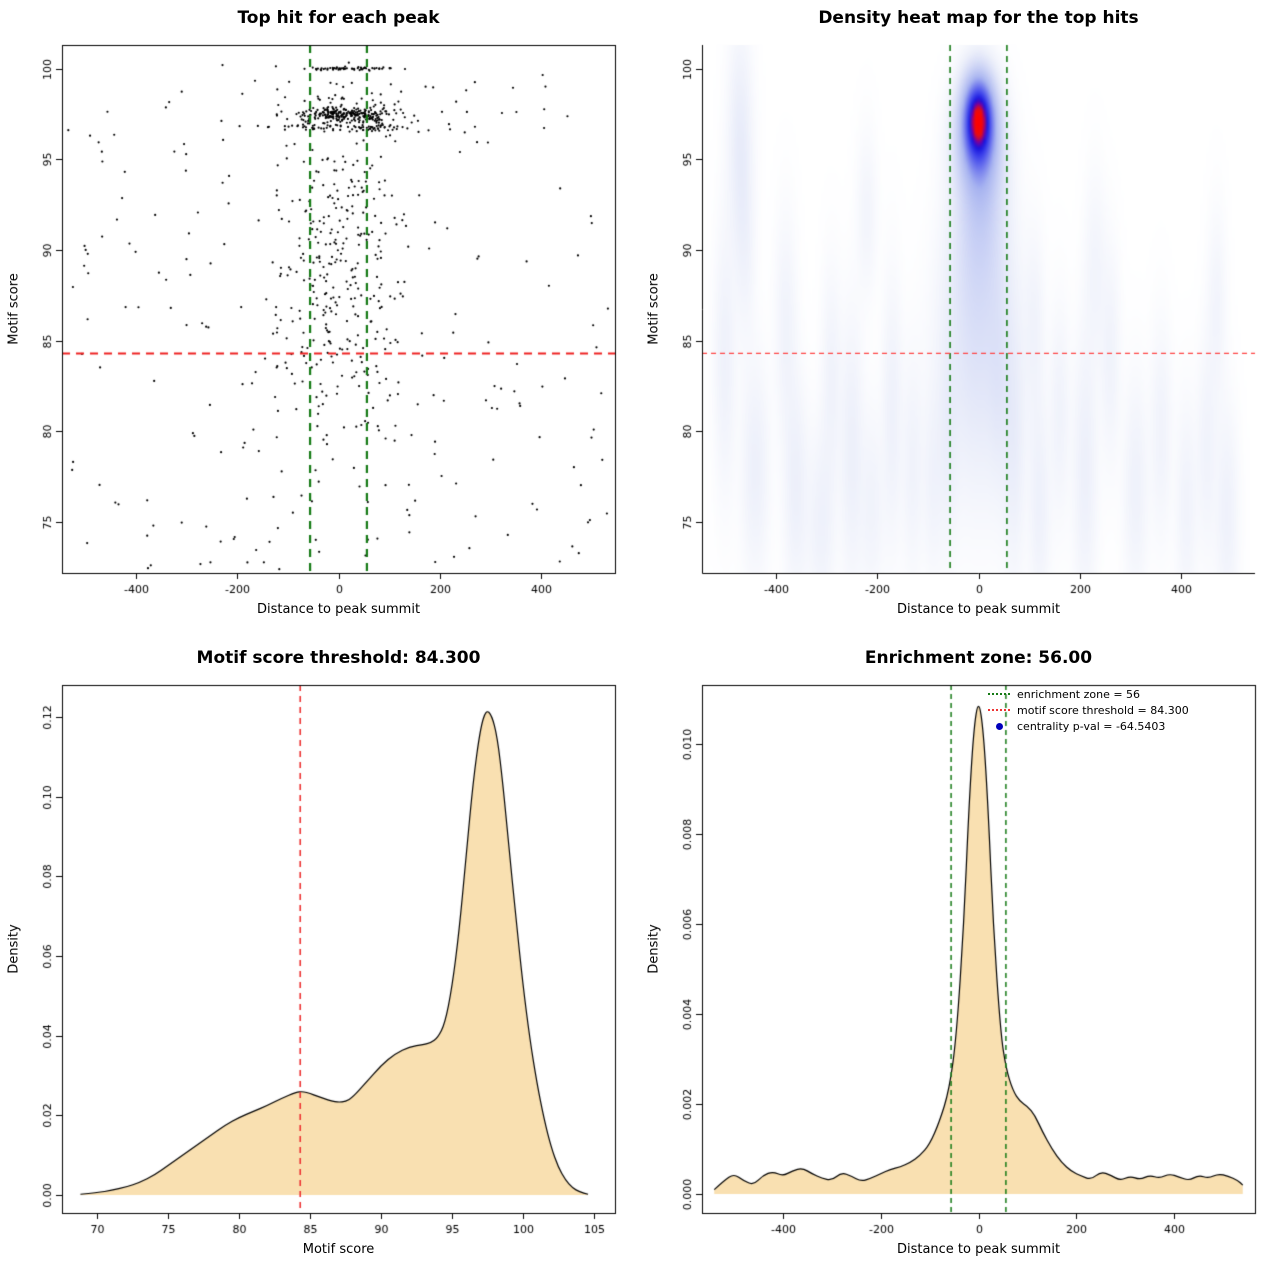  Describe the element at coordinates (14, 309) in the screenshot. I see `scatter-ylabel: Motif score` at that location.